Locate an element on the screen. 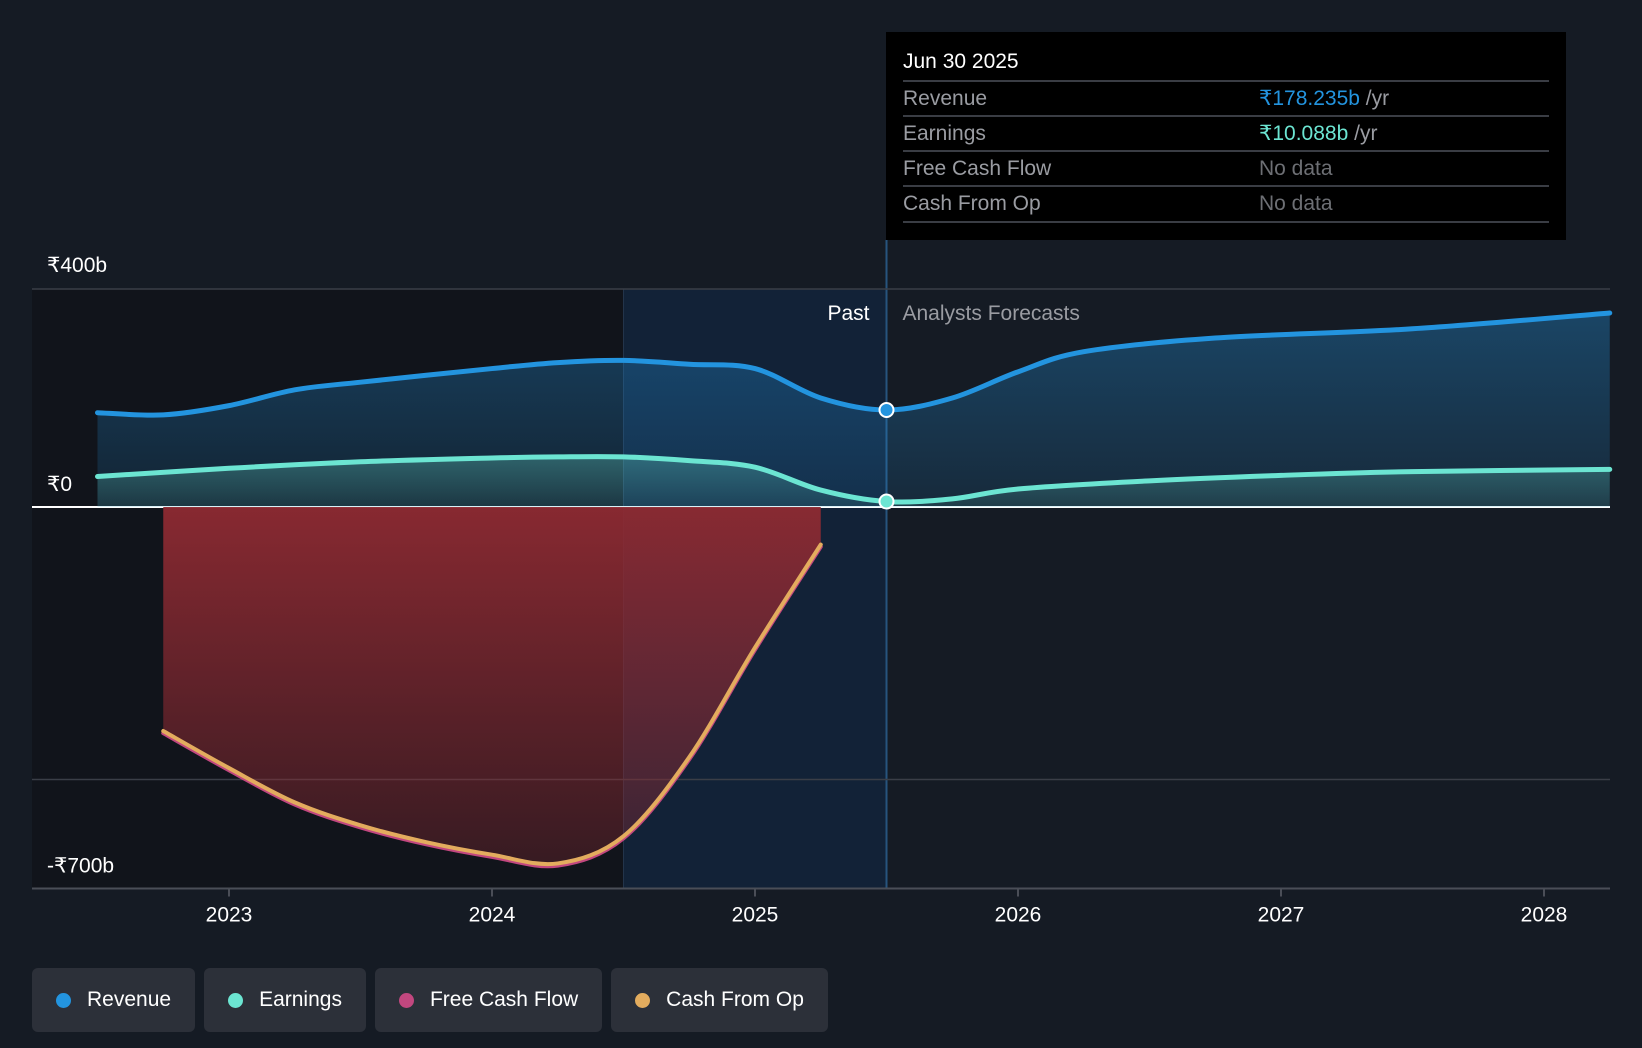  legend-free-cash-flow: Free Cash Flow is located at coordinates (488, 1000).